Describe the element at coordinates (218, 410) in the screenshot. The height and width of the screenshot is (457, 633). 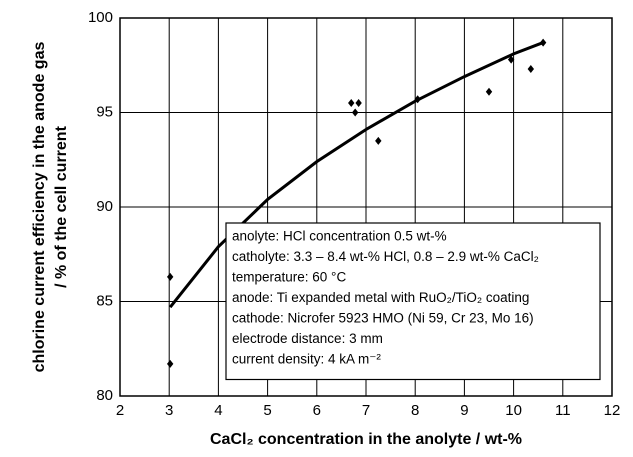
I see `x-tick-label: 4` at that location.